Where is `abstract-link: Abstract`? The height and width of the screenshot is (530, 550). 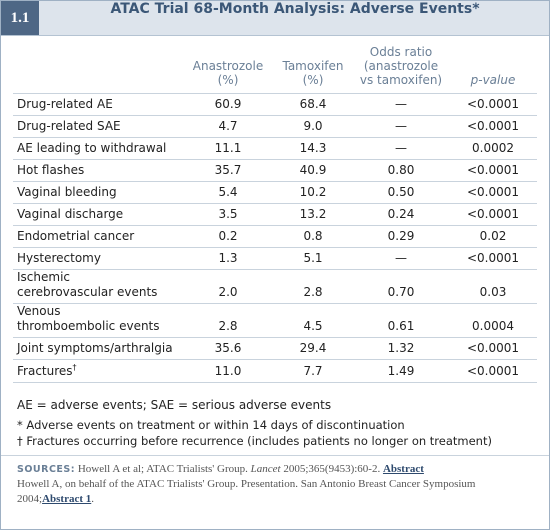
abstract-link: Abstract is located at coordinates (403, 469).